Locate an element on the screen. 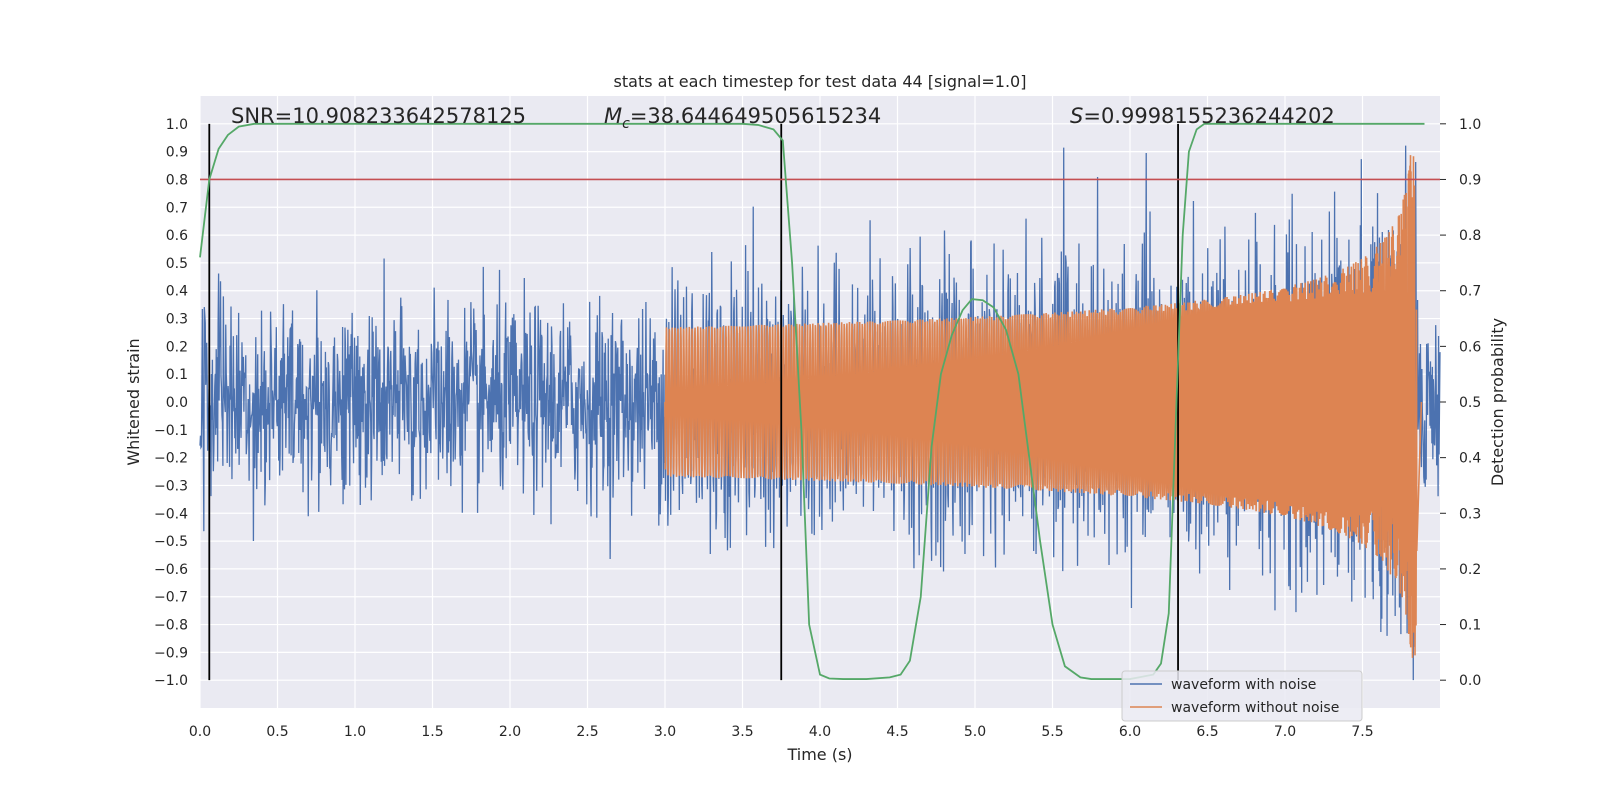 Image resolution: width=1600 pixels, height=800 pixels. x-tick-label: 7.5 is located at coordinates (1362, 732).